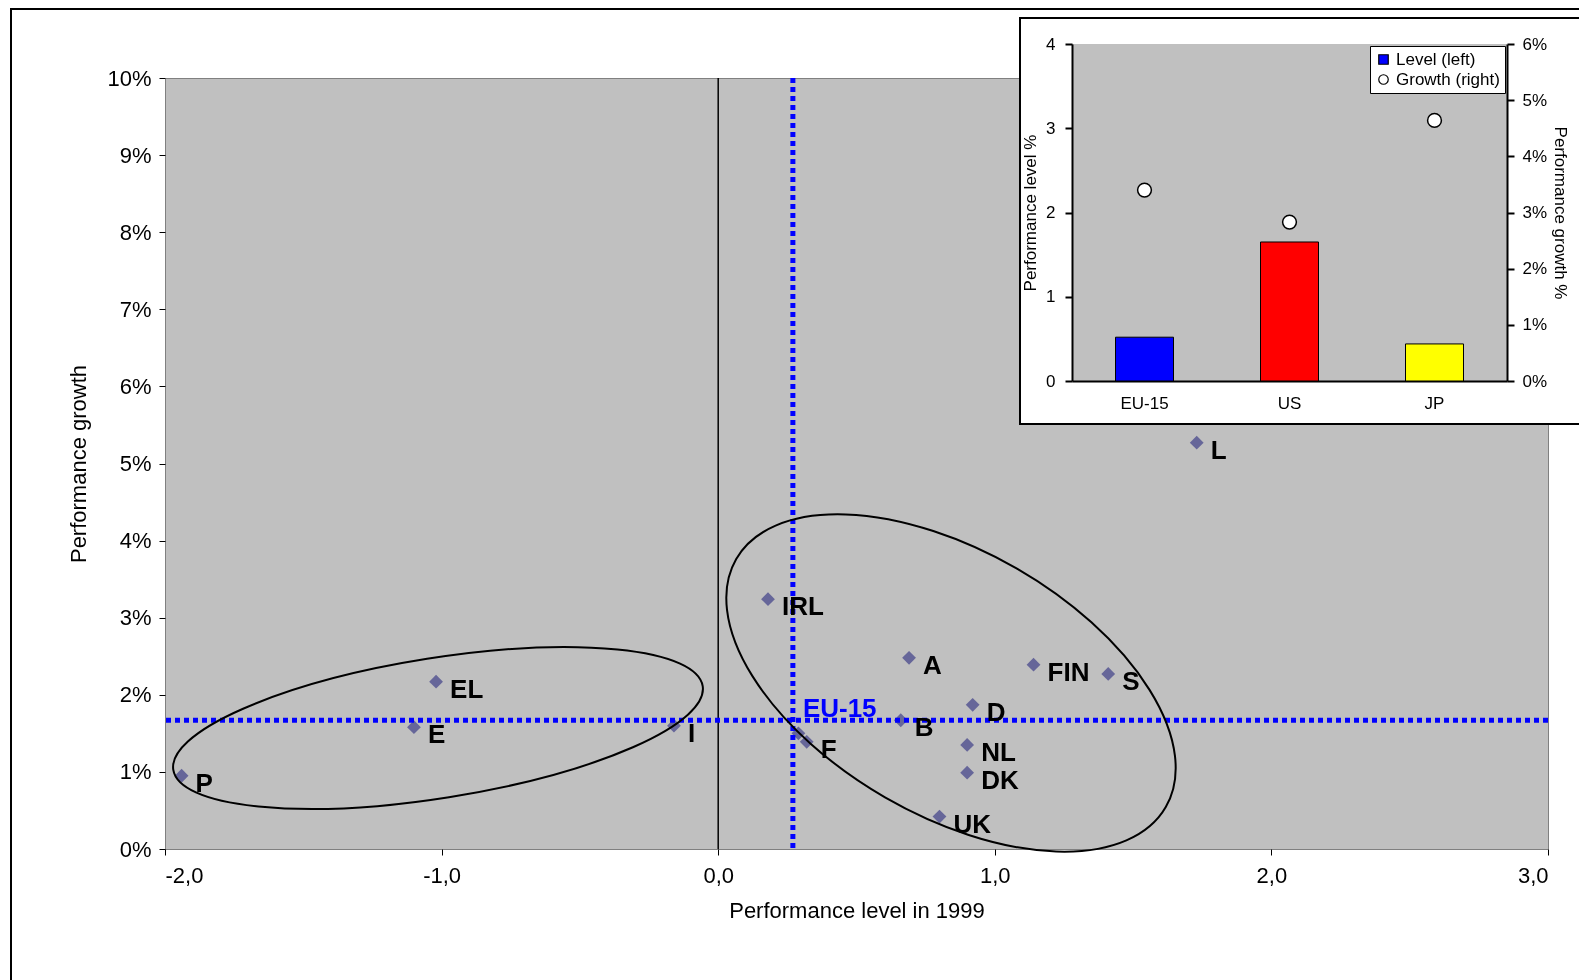  I want to click on x-tick-label: 0,0, so click(718, 875).